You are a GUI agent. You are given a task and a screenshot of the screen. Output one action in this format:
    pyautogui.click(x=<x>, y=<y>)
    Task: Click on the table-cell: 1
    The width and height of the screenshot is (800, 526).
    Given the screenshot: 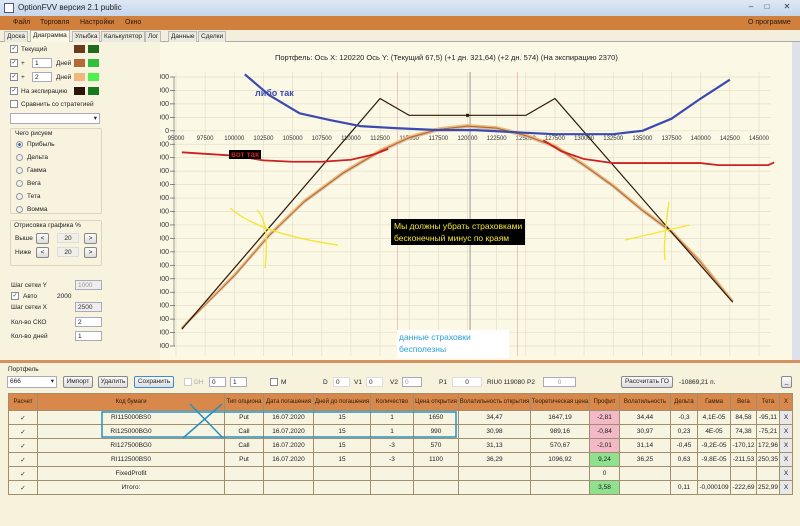 What is the action you would take?
    pyautogui.click(x=392, y=431)
    